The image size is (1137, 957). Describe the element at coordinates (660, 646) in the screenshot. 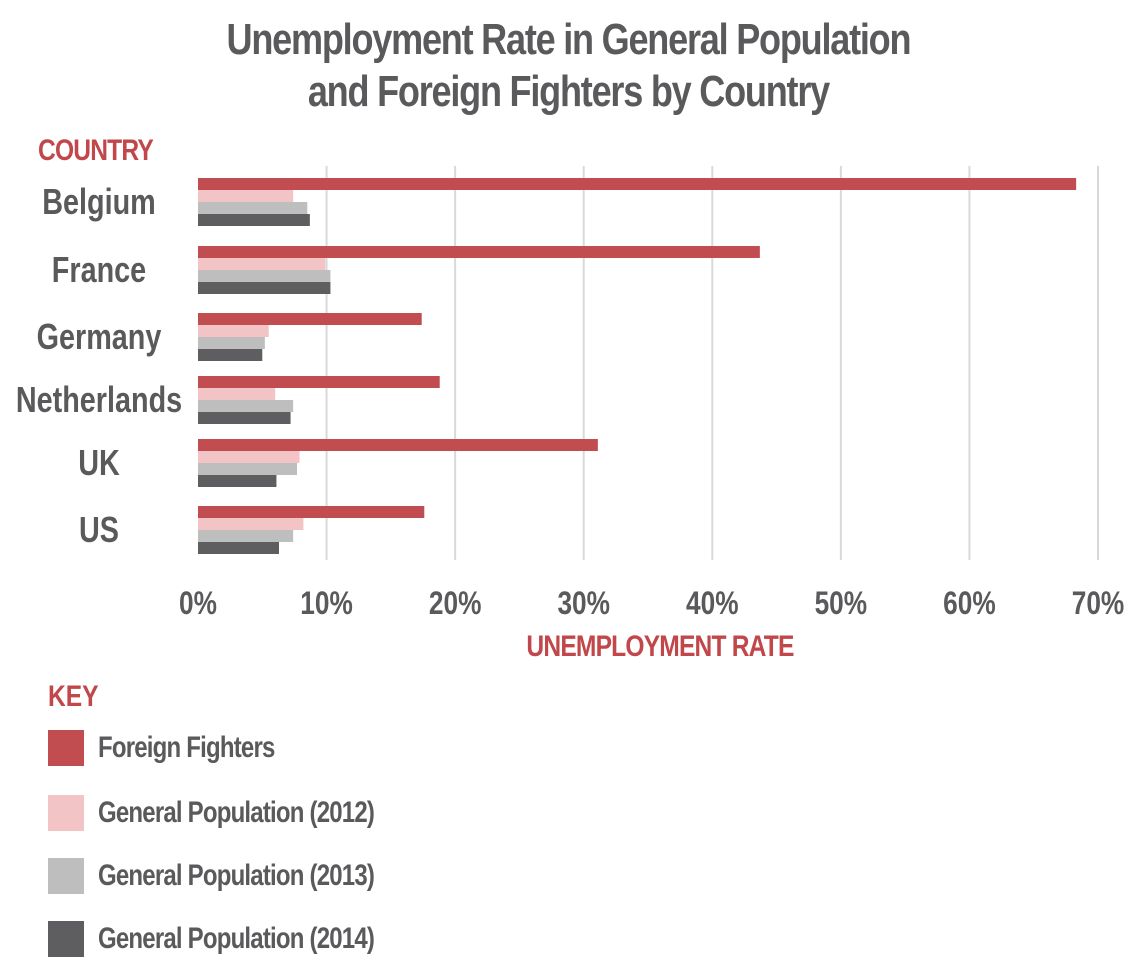

I see `x-axis-heading: UNEMPLOYMENT RATE` at that location.